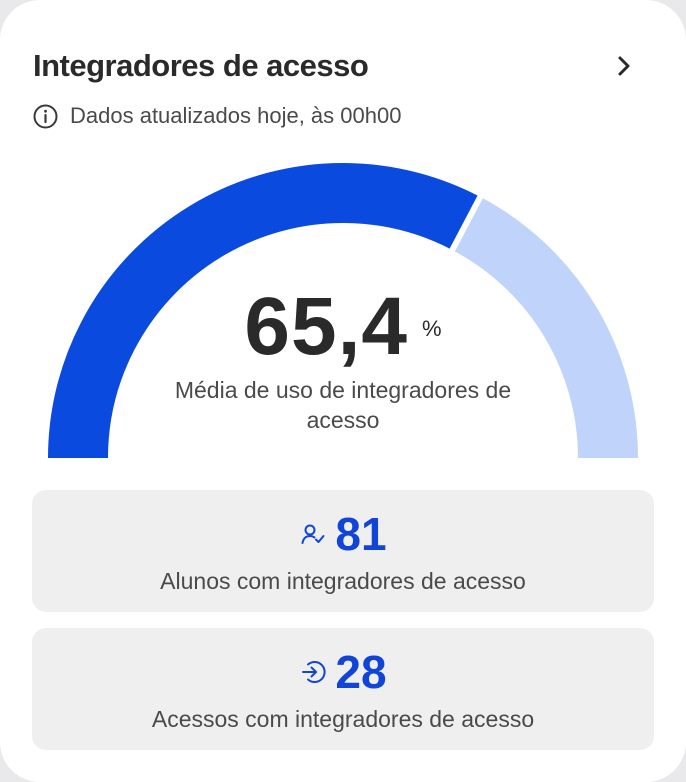 The image size is (686, 782). Describe the element at coordinates (343, 581) in the screenshot. I see `students-label: Alunos com integradores de acesso` at that location.